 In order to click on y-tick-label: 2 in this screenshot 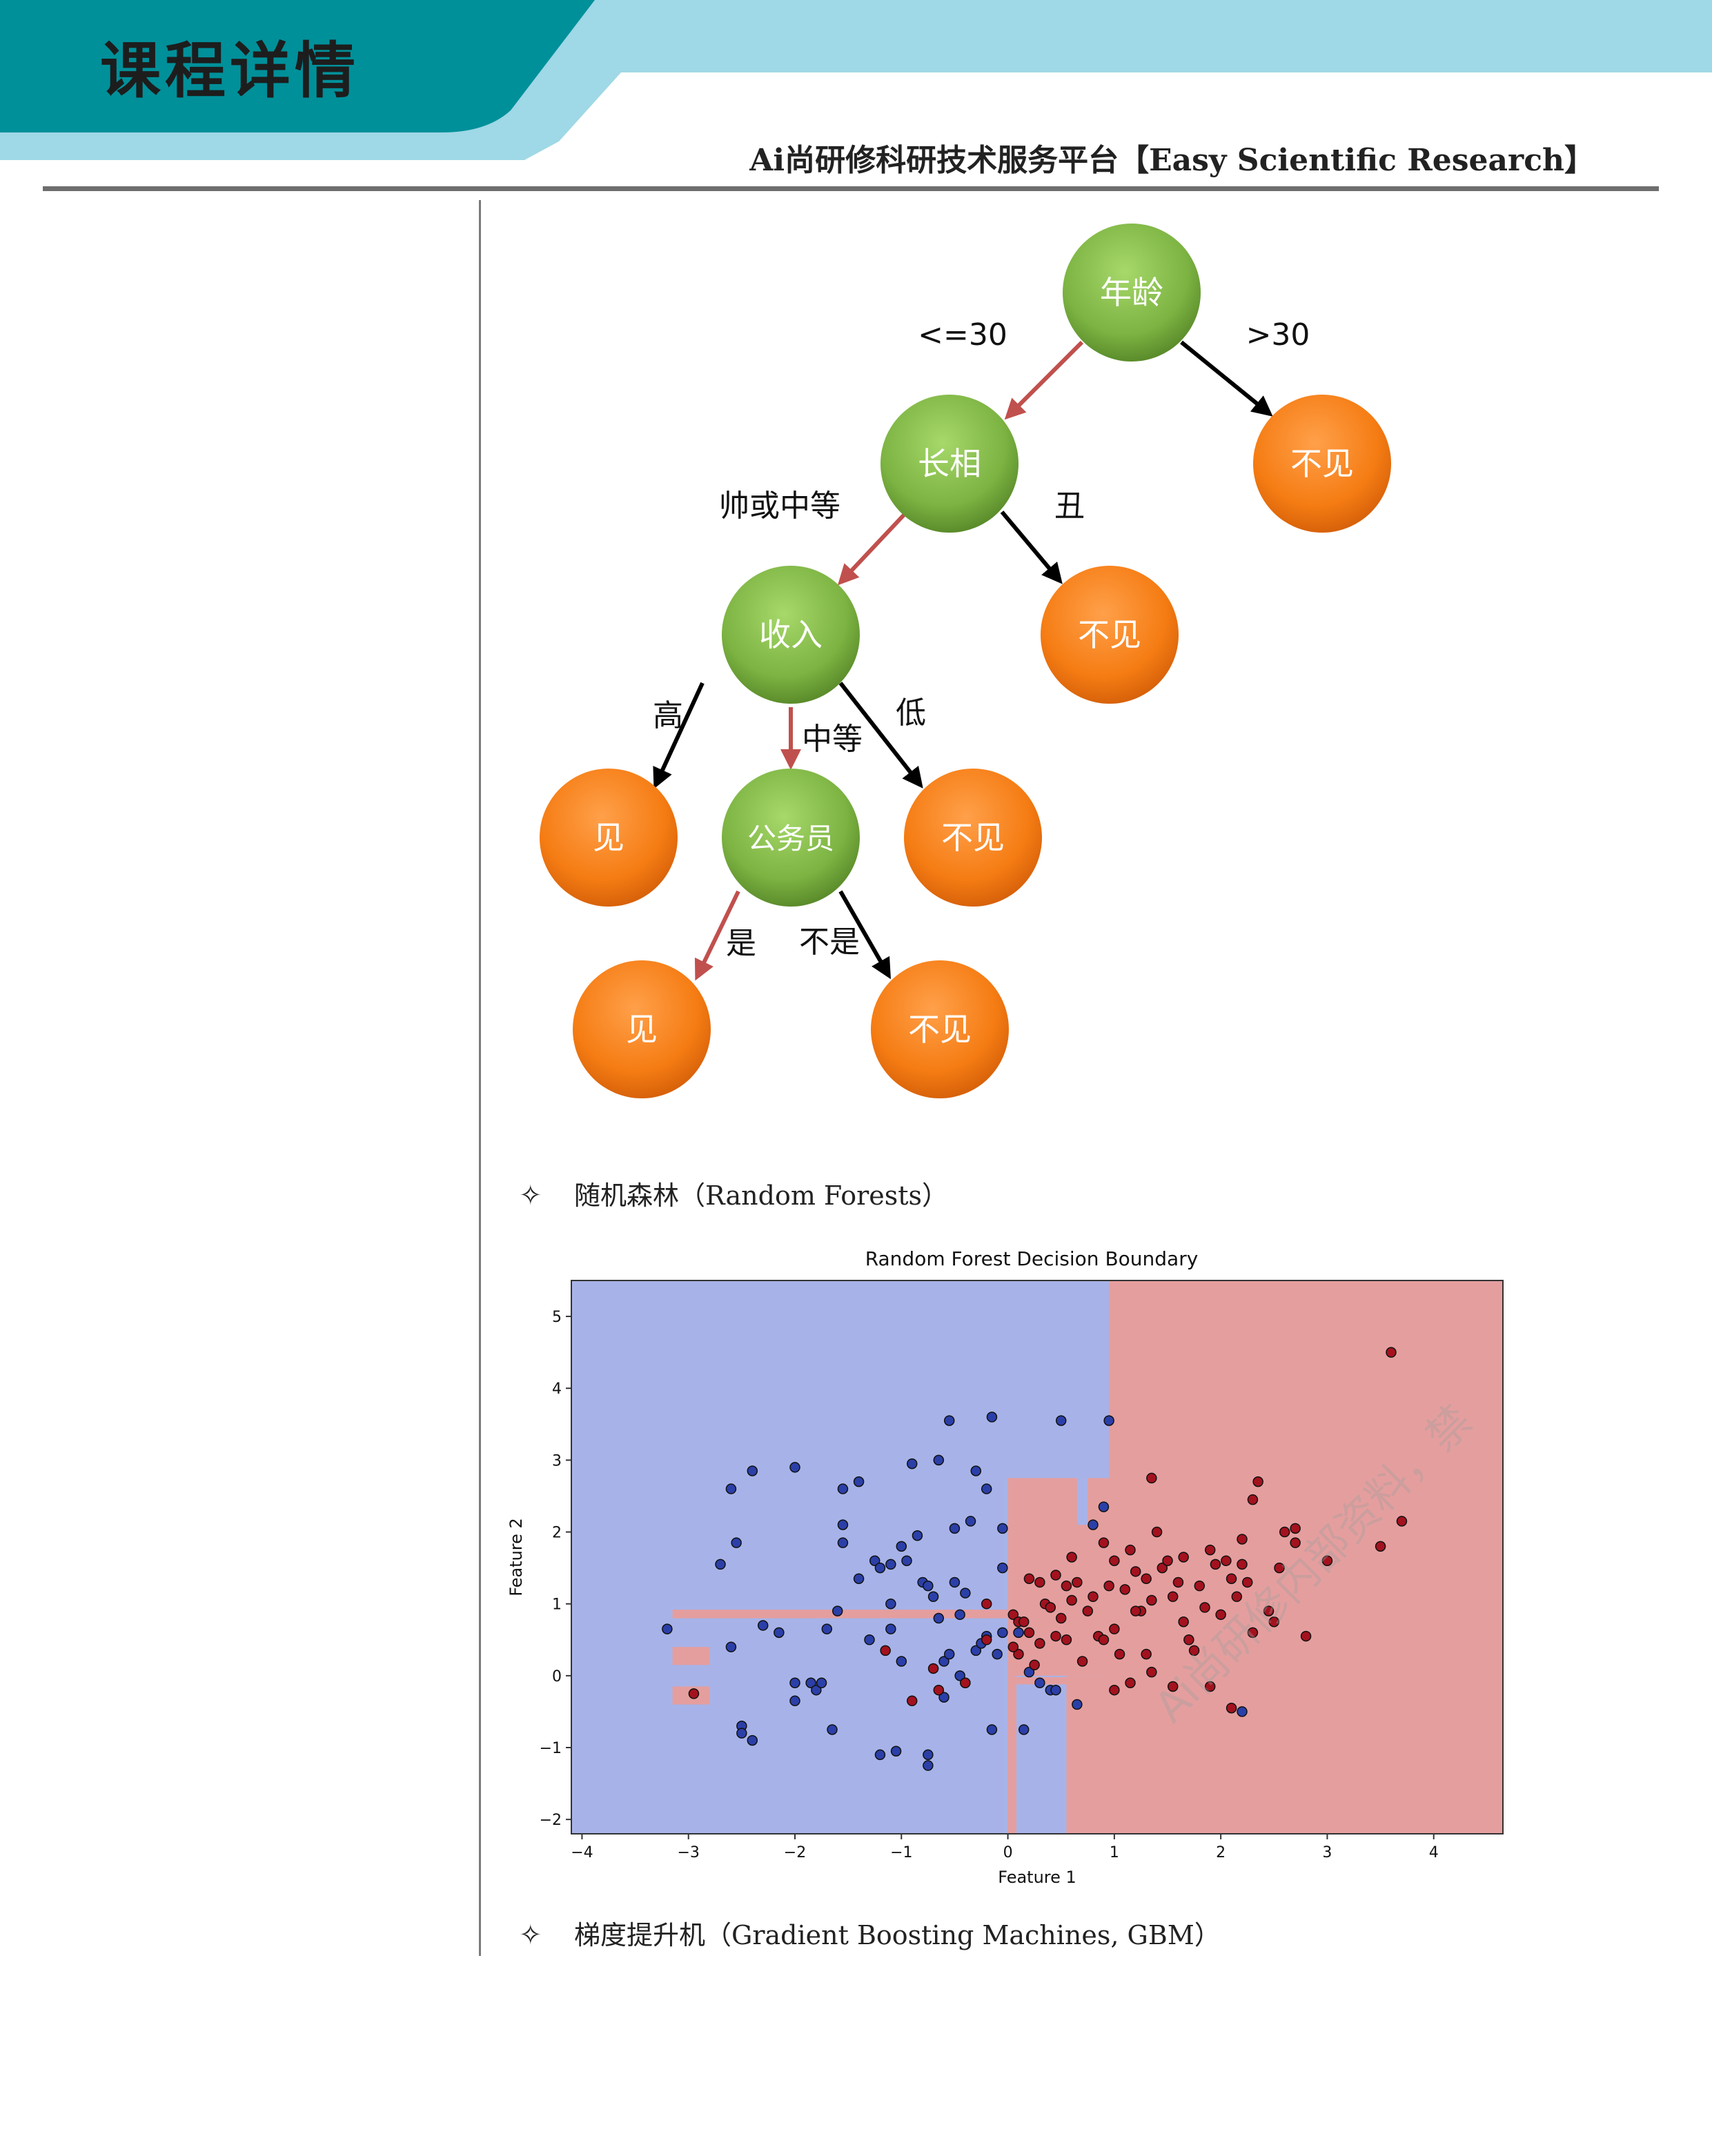, I will do `click(557, 1533)`.